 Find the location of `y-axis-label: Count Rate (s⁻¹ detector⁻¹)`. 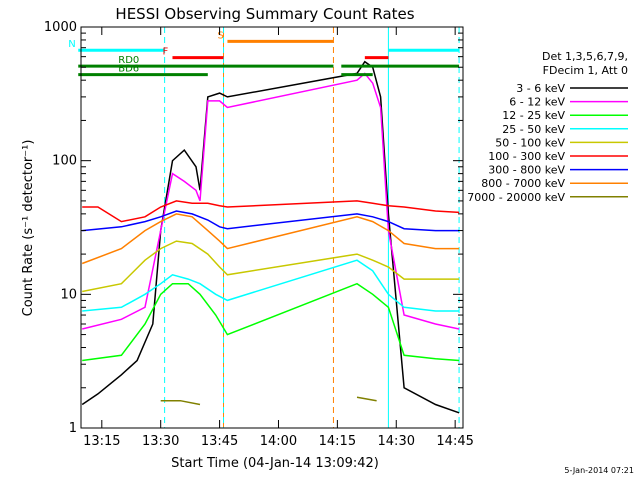

y-axis-label: Count Rate (s⁻¹ detector⁻¹) is located at coordinates (28, 228).